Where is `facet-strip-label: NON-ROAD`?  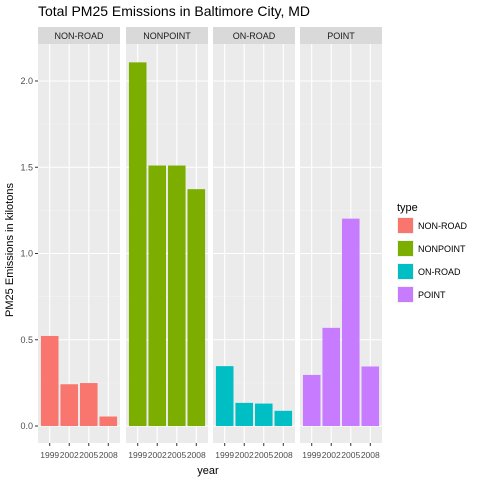
facet-strip-label: NON-ROAD is located at coordinates (79, 36).